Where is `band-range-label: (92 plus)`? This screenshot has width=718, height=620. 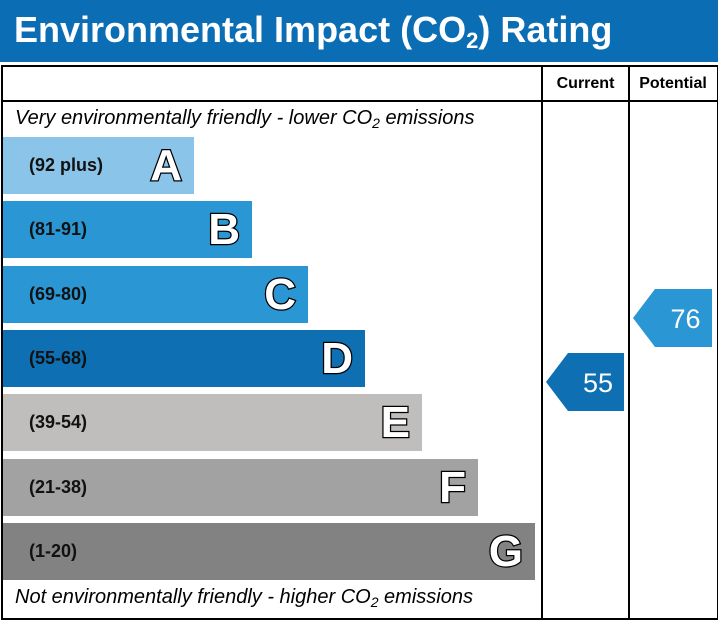 band-range-label: (92 plus) is located at coordinates (66, 165).